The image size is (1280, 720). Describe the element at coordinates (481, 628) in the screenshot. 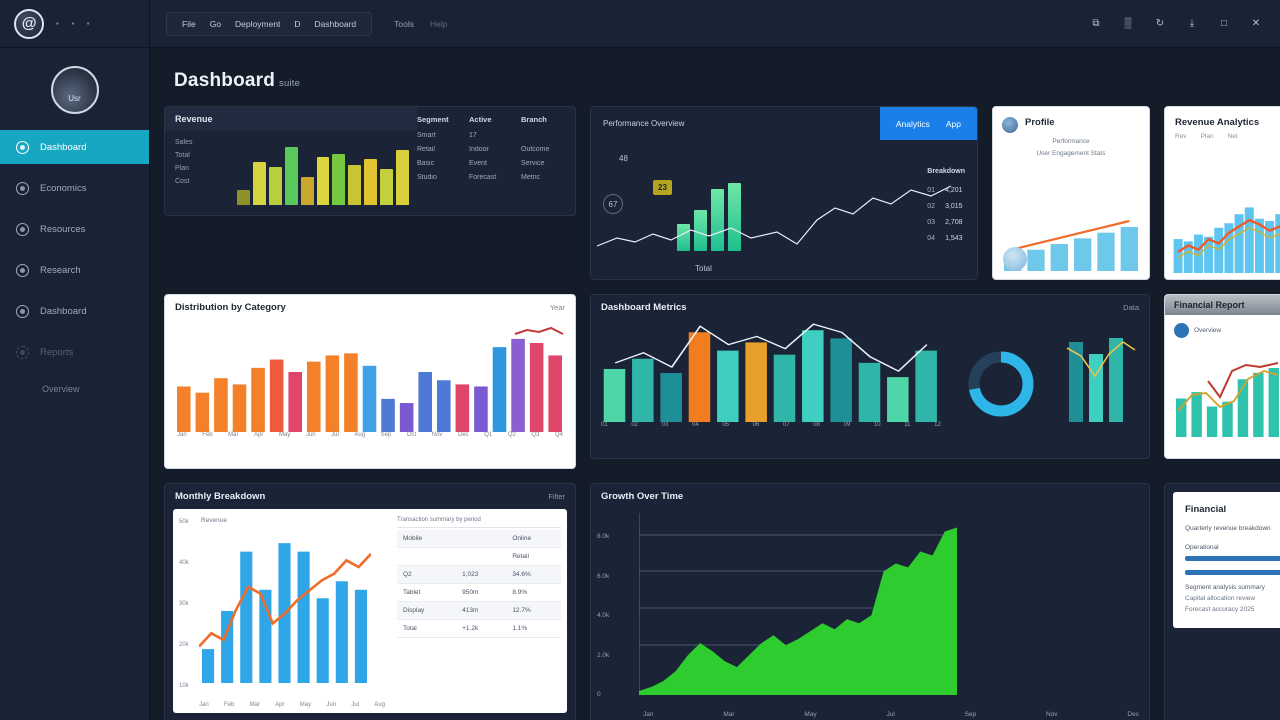

I see `cell: +1.2k` at that location.